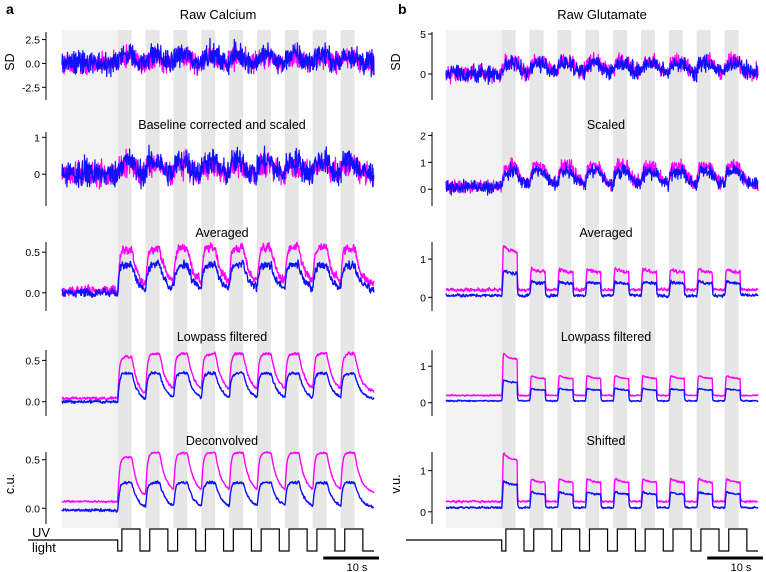 The width and height of the screenshot is (766, 572). I want to click on plot-a-0: -2.5 0.0 2.5 SD, so click(189, 66).